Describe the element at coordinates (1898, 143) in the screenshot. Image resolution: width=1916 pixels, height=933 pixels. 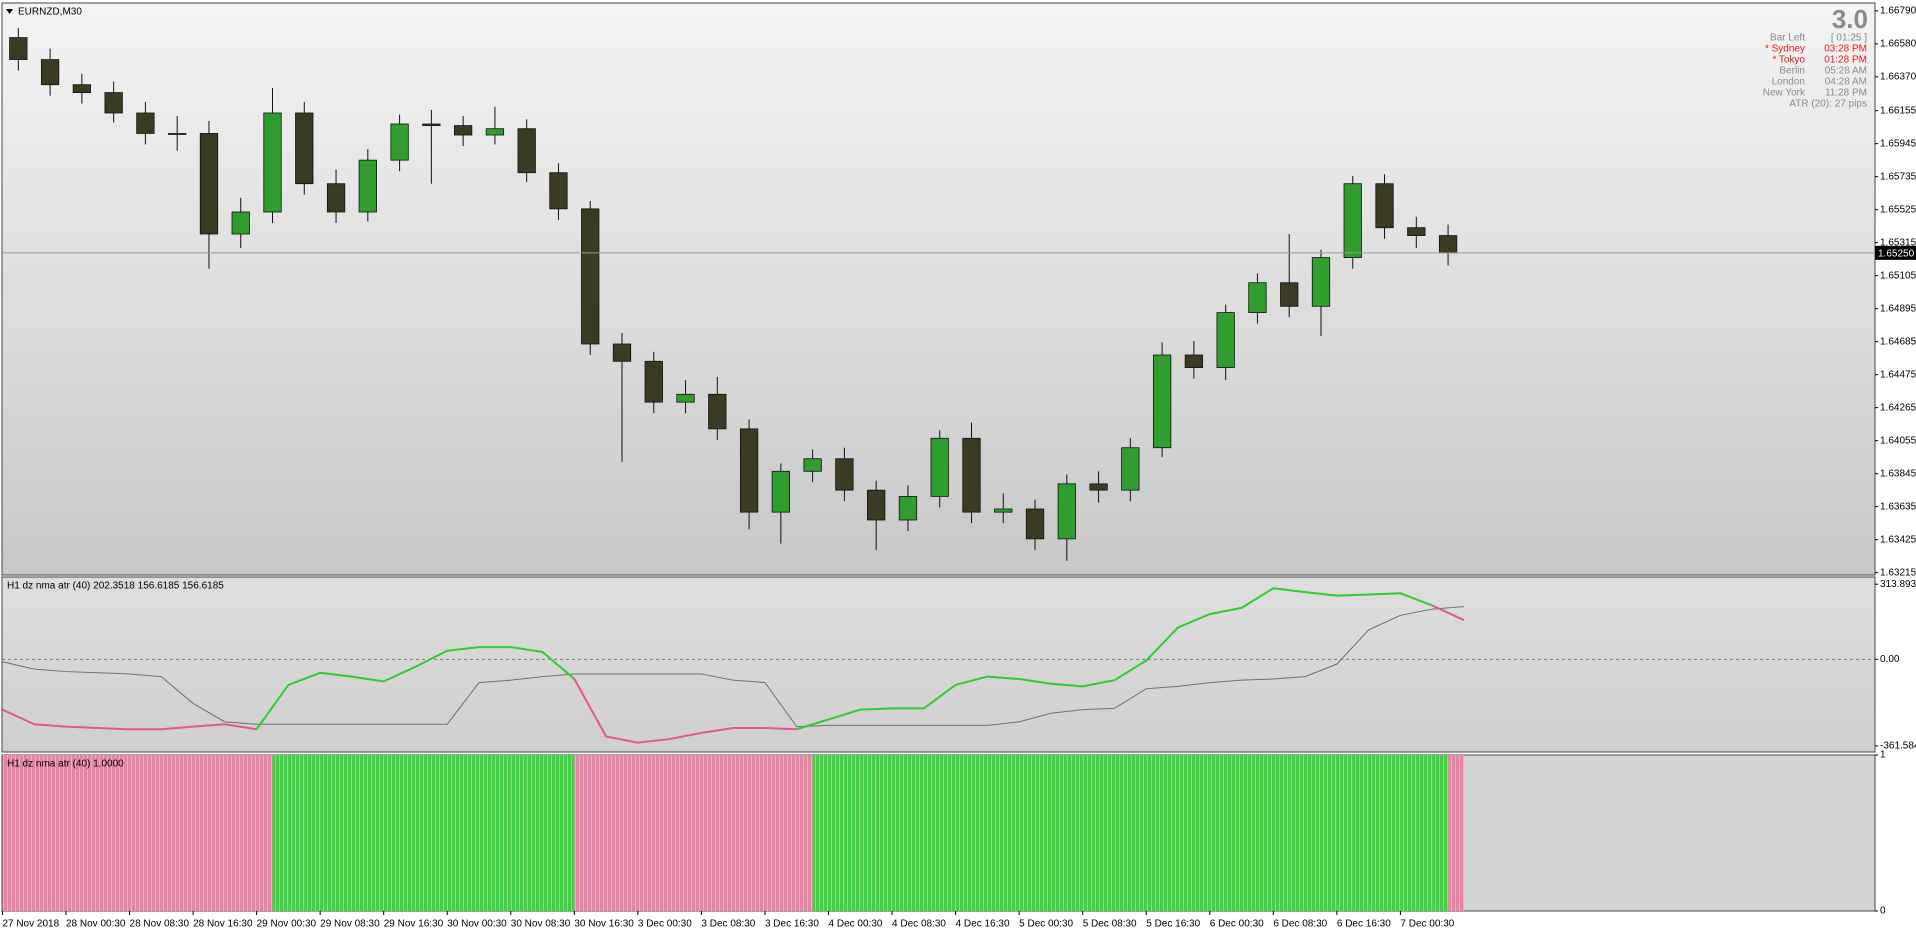
I see `y-tick-label: 1.65945` at that location.